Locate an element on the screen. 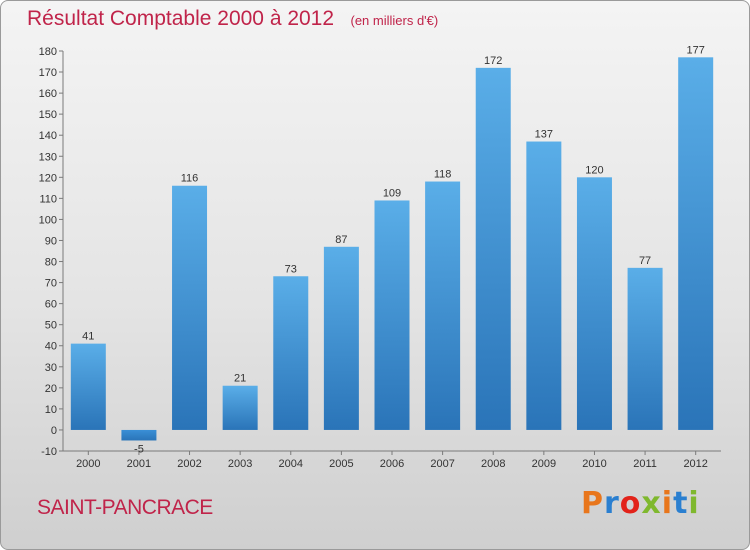  y-tick-label: 70 is located at coordinates (51, 284).